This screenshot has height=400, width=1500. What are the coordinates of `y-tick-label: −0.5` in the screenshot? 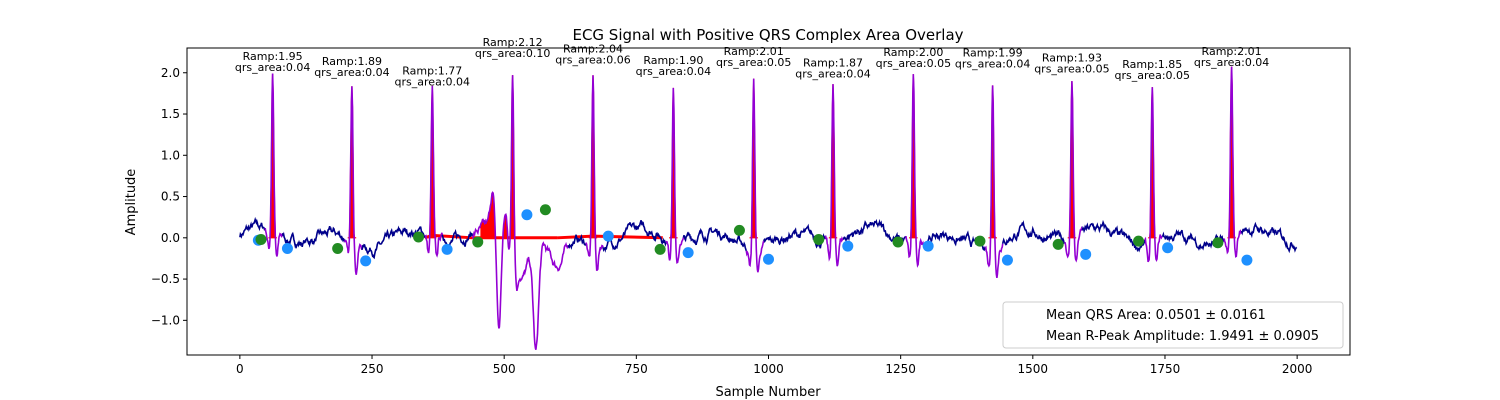 It's located at (165, 279).